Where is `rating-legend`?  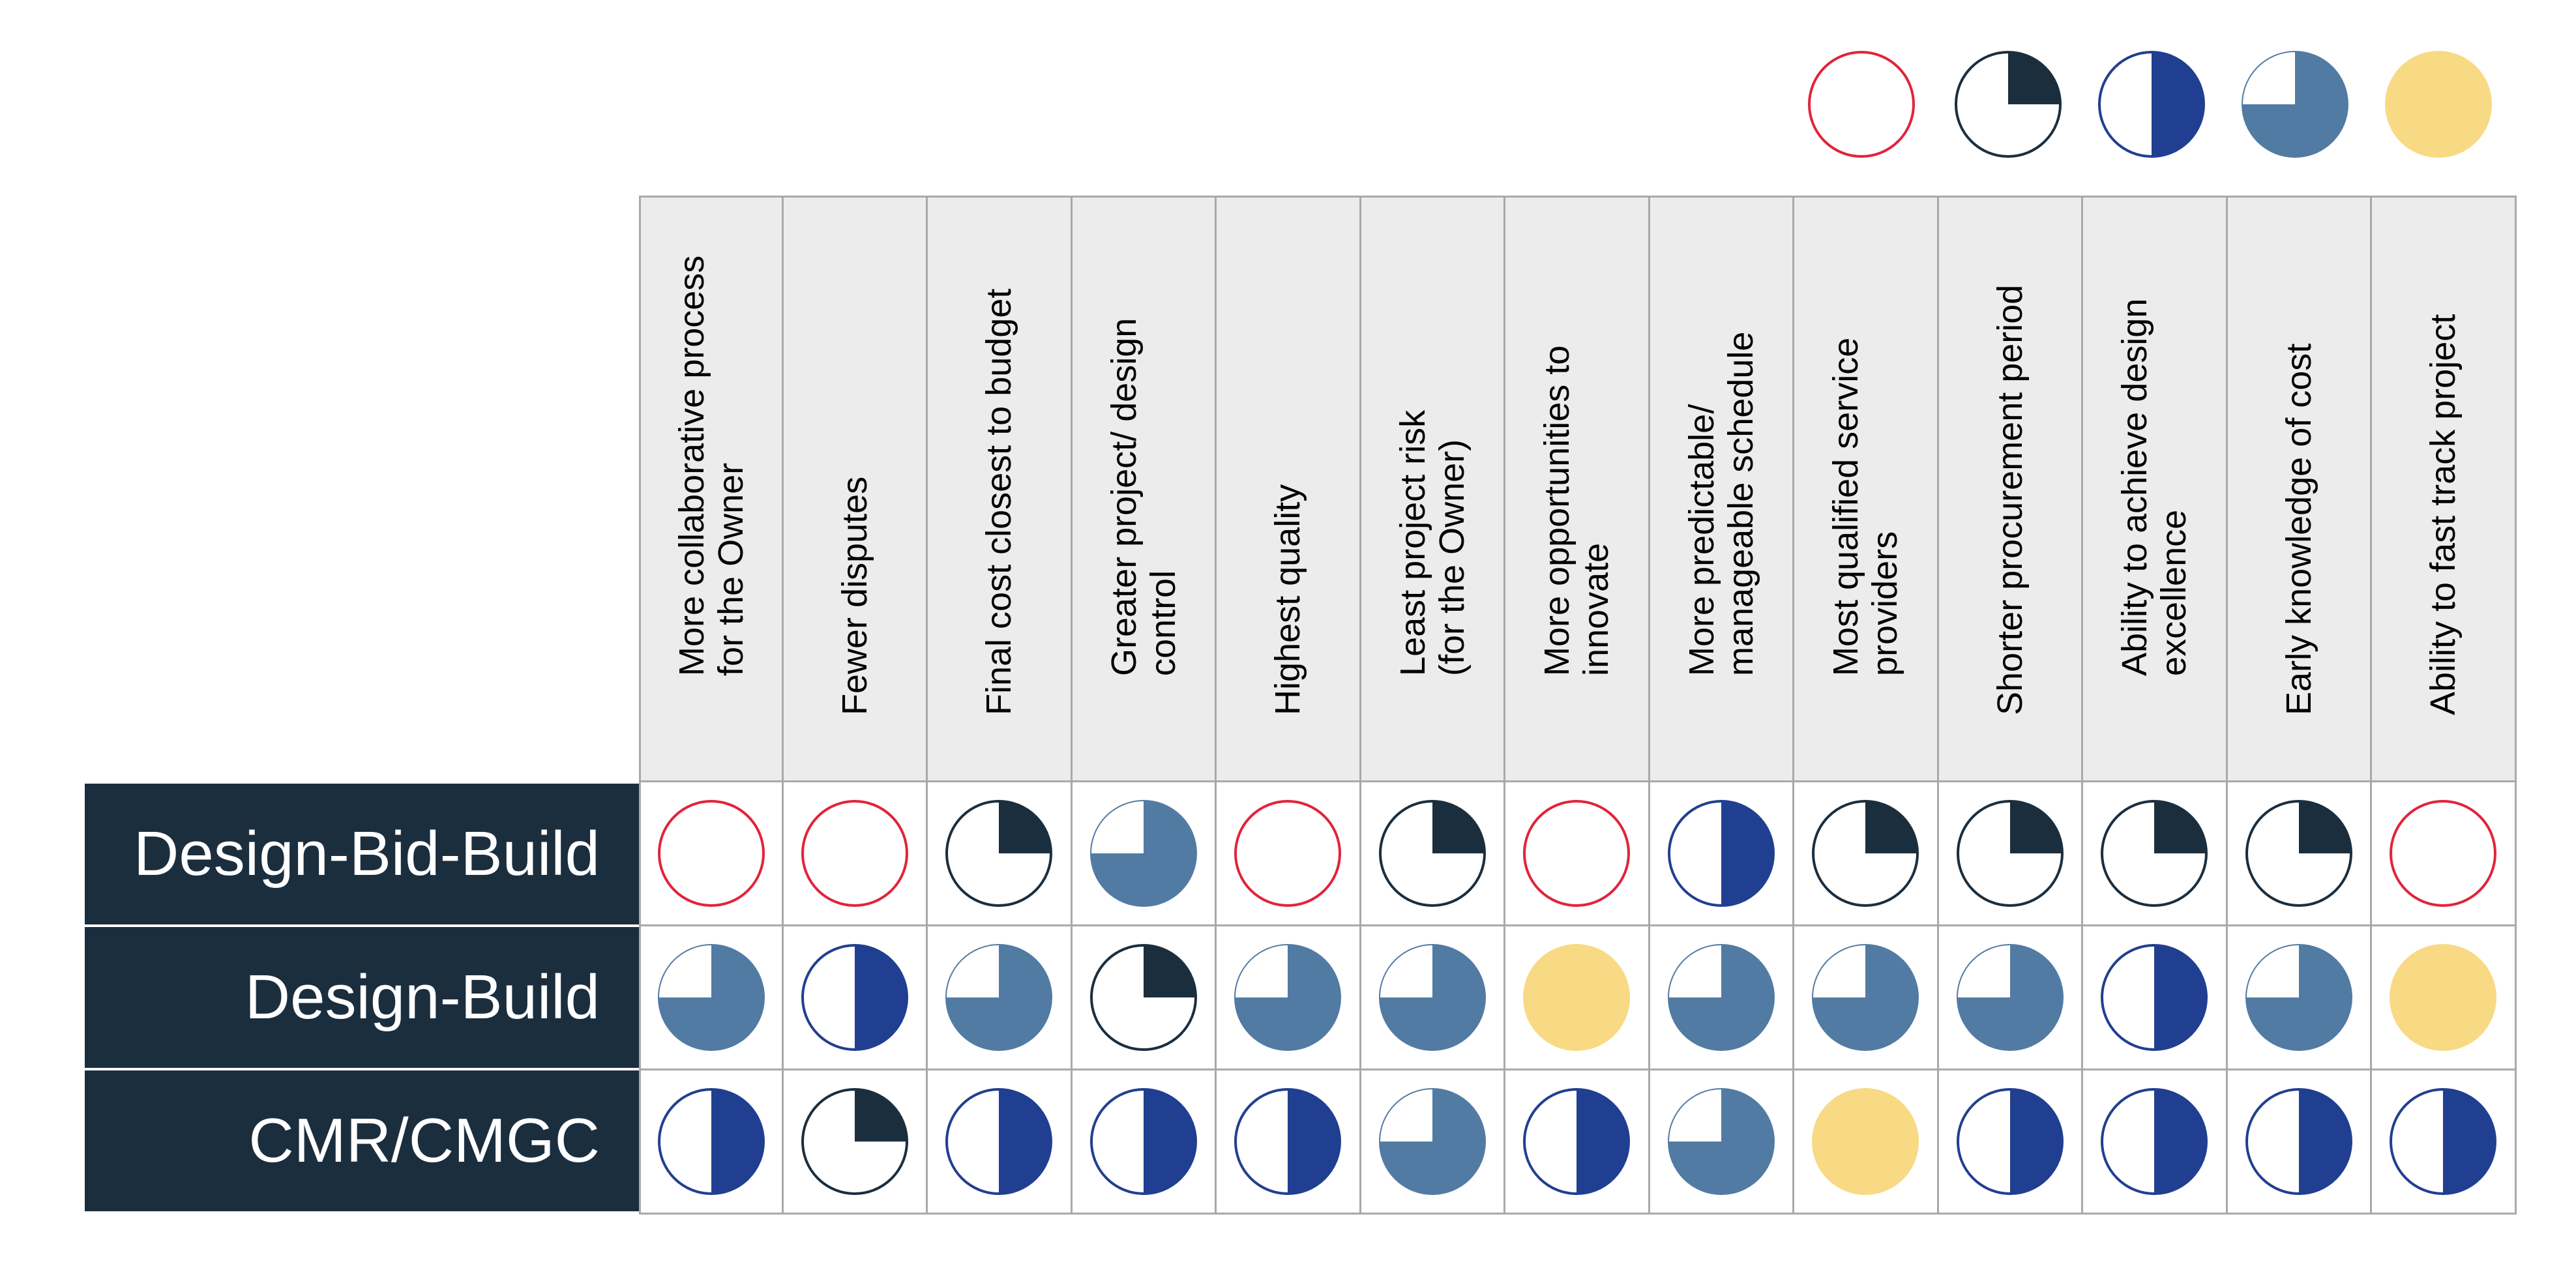 rating-legend is located at coordinates (1288, 91).